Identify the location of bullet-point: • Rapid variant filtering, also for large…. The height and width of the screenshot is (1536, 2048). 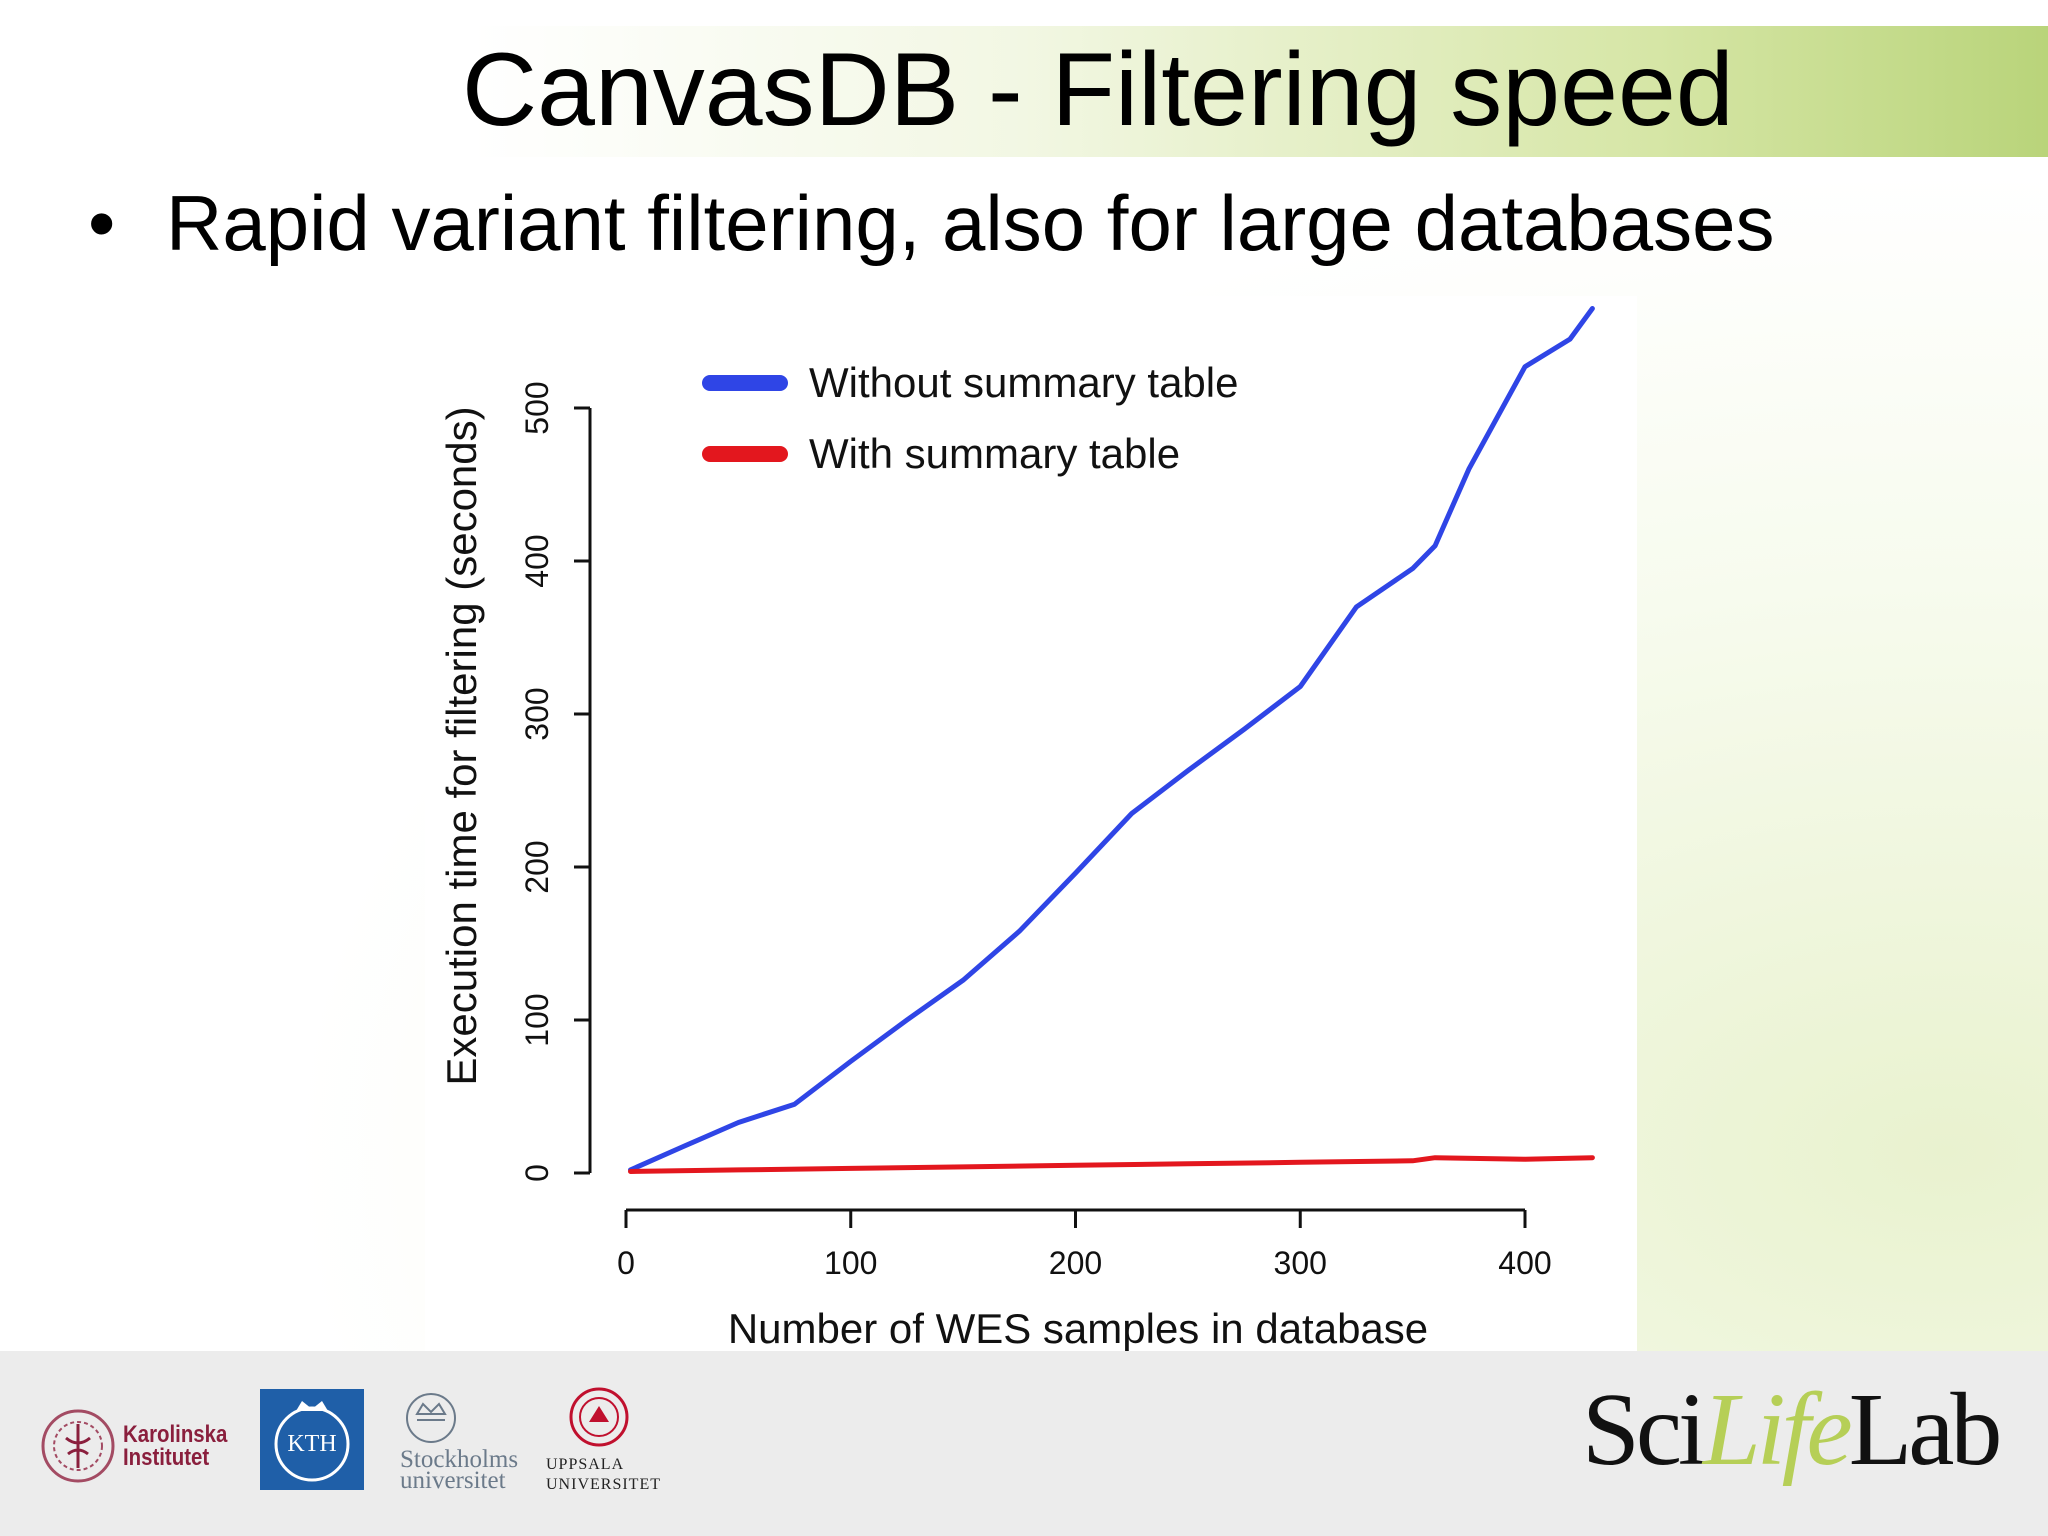
(931, 223).